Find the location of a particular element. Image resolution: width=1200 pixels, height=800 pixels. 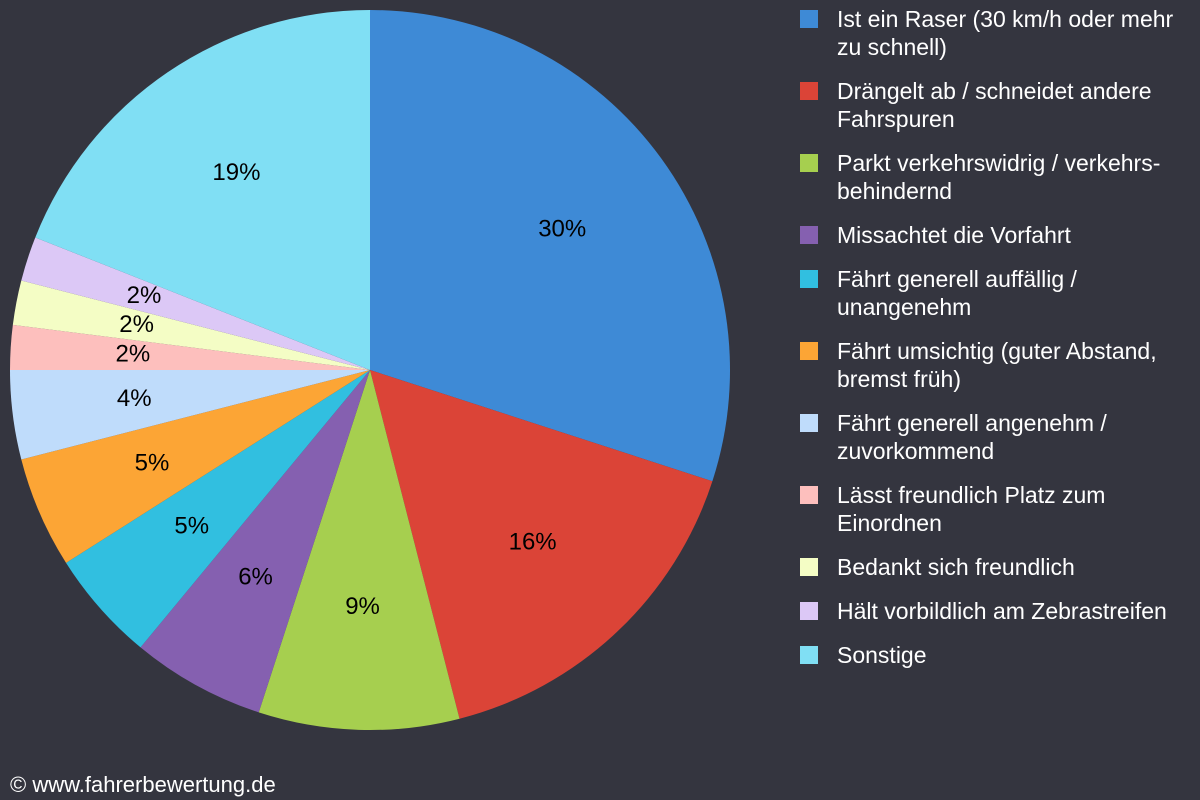

legend-item: Fährt generell angenehm / zuvorkommend is located at coordinates (995, 437).